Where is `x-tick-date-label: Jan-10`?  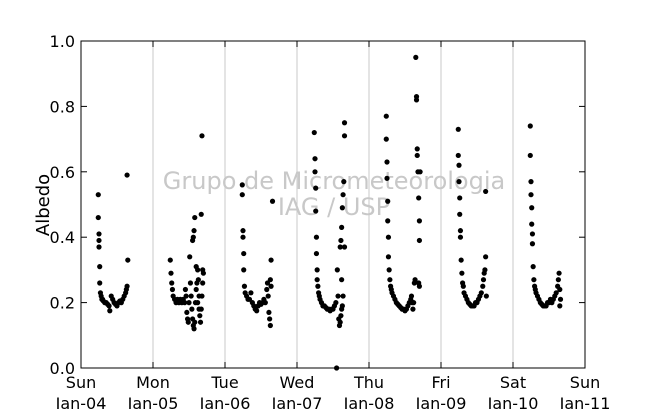
x-tick-date-label: Jan-10 is located at coordinates (513, 401).